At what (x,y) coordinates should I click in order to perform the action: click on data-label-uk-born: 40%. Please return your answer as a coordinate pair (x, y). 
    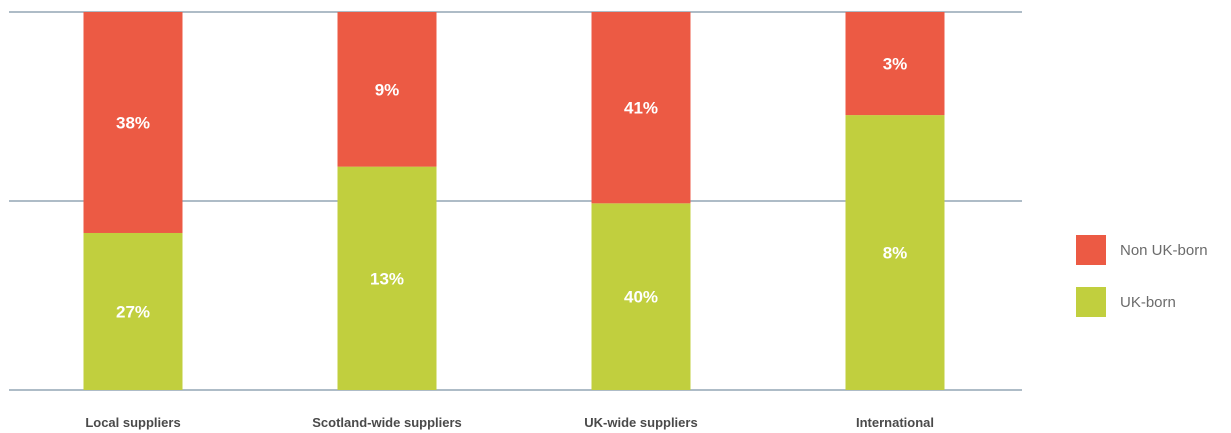
    Looking at the image, I should click on (641, 297).